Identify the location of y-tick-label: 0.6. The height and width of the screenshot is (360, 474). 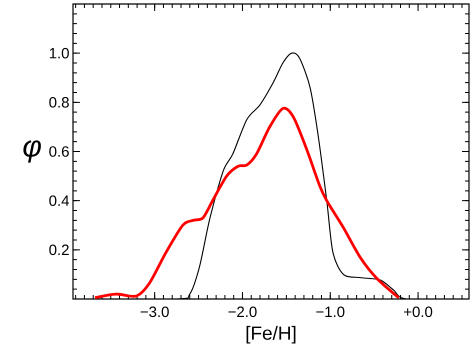
(59, 151).